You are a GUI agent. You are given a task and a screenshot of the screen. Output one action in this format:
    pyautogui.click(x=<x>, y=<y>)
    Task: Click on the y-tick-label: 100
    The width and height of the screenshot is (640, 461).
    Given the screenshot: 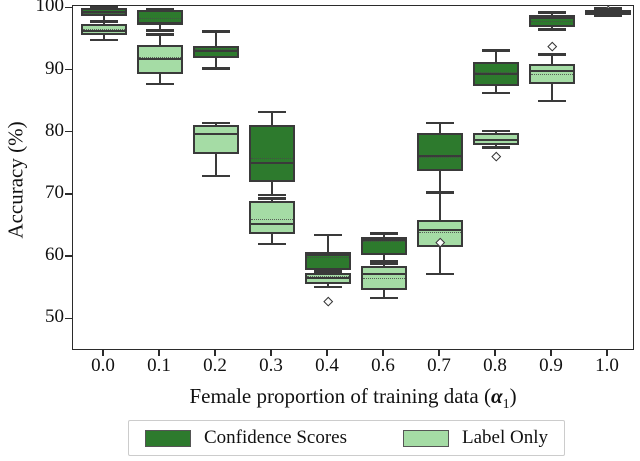 What is the action you would take?
    pyautogui.click(x=50, y=8)
    